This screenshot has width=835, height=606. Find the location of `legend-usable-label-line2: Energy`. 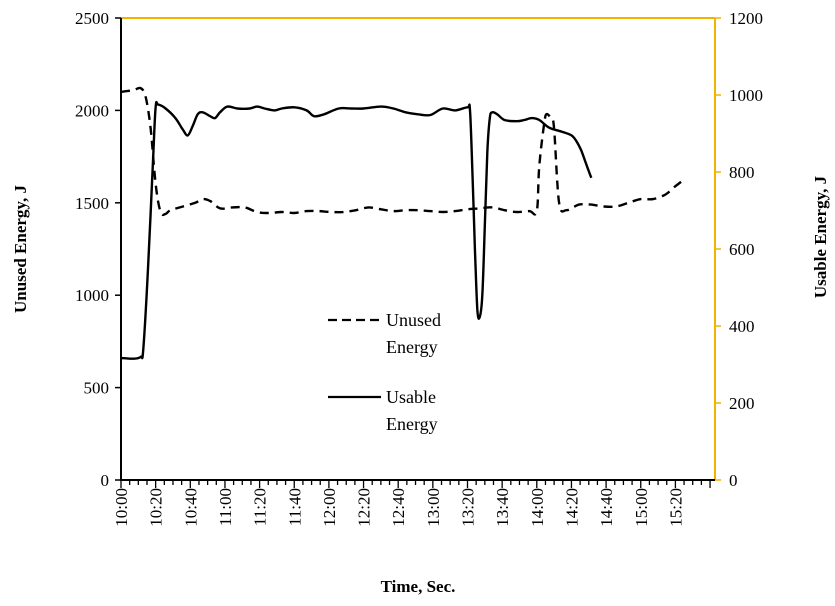

legend-usable-label-line2: Energy is located at coordinates (412, 424).